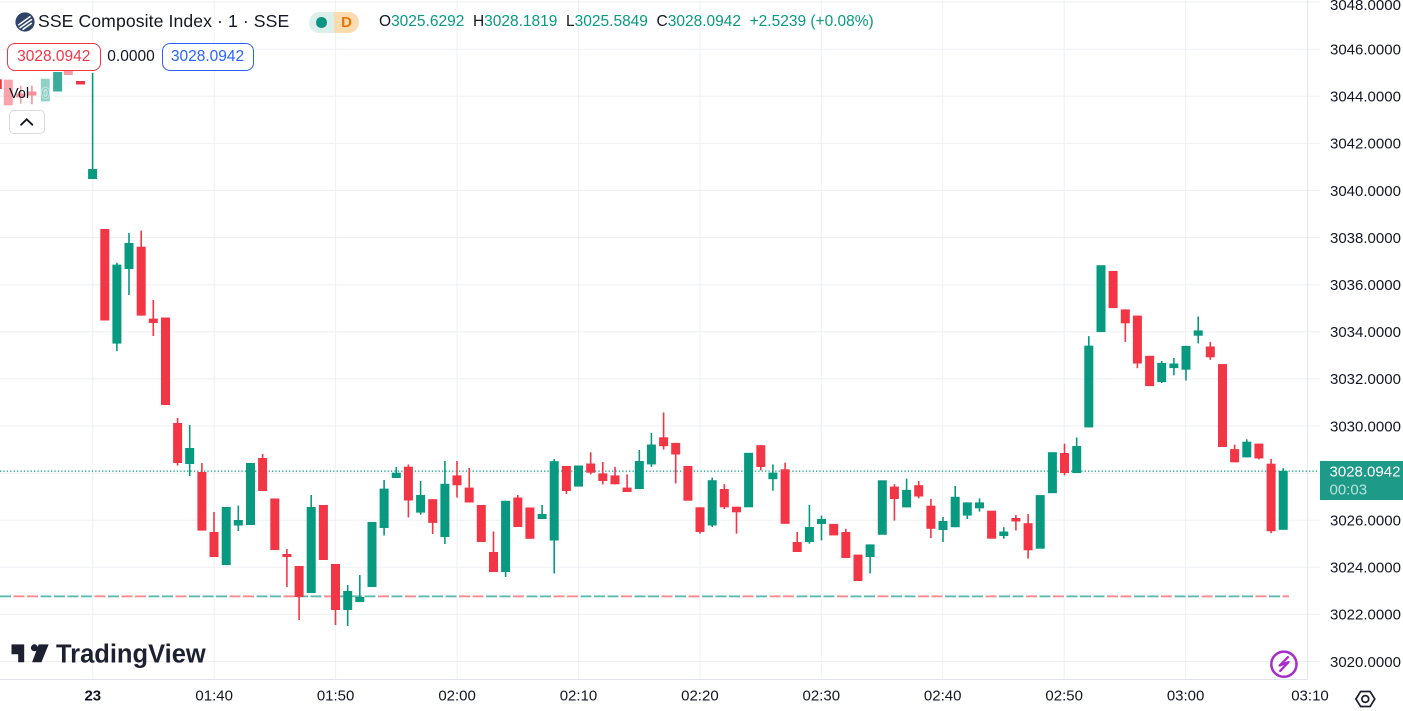 Image resolution: width=1403 pixels, height=711 pixels. Describe the element at coordinates (1365, 332) in the screenshot. I see `svg-text: 3034.0000` at that location.